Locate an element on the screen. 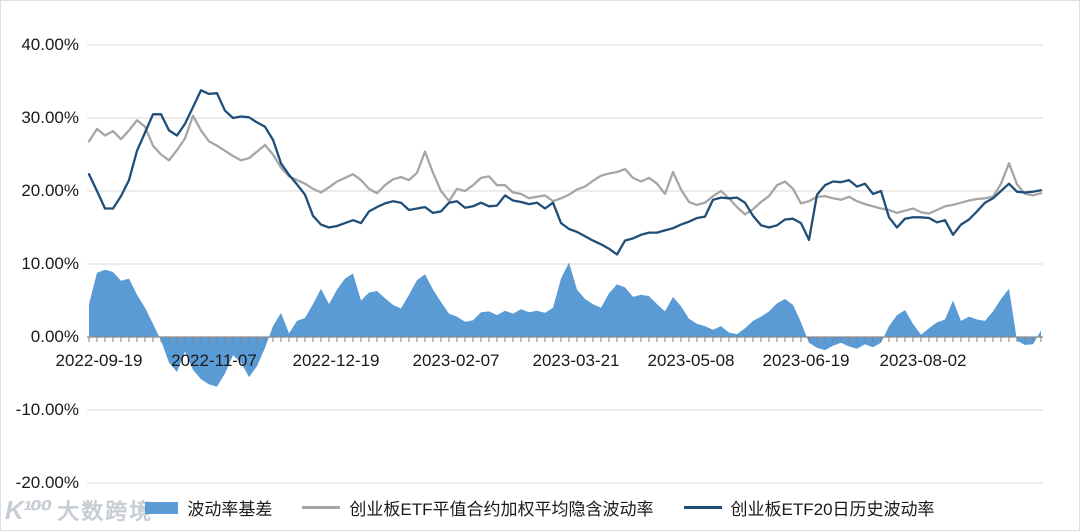  x-tick-label: 2022-09-19 is located at coordinates (99, 360).